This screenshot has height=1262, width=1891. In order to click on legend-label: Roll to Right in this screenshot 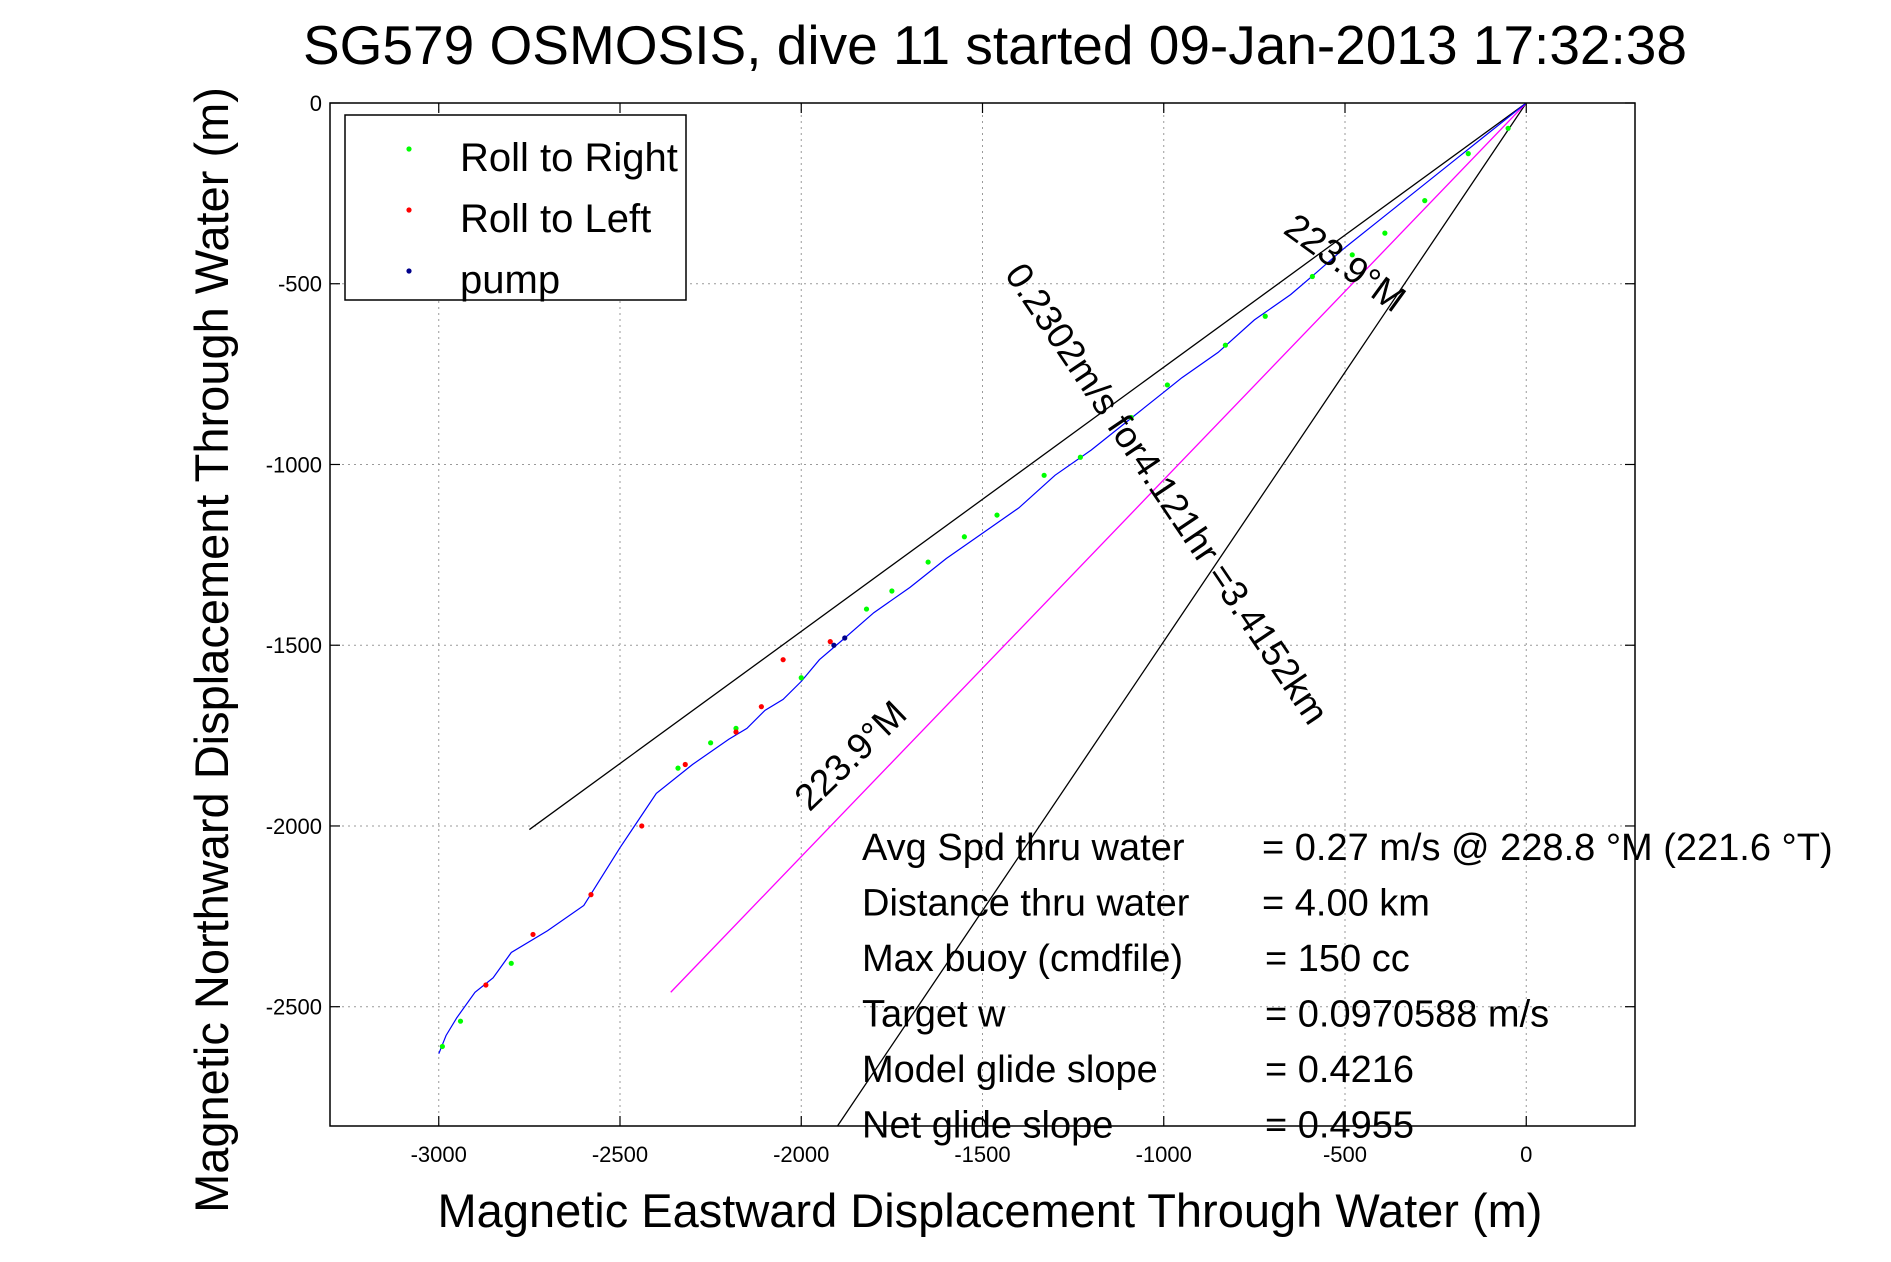, I will do `click(569, 158)`.